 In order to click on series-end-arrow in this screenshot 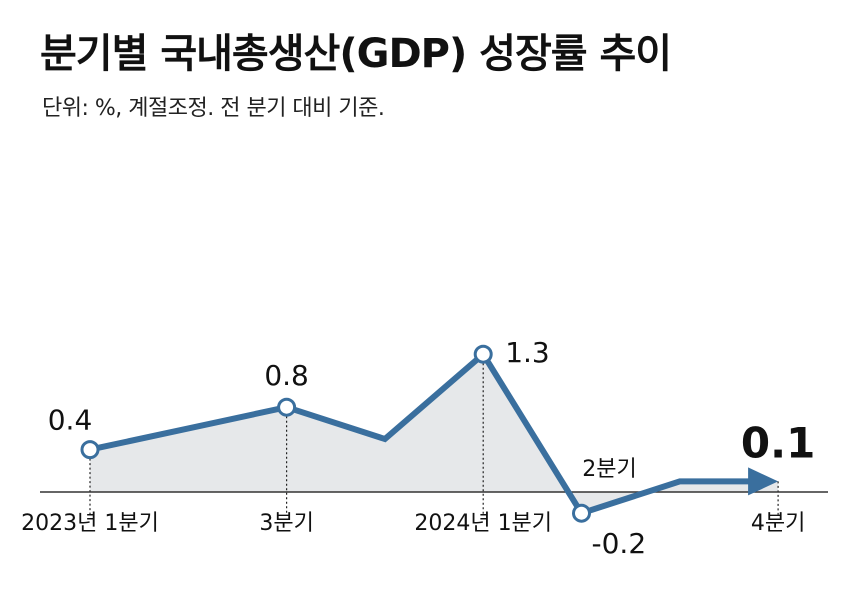, I will do `click(763, 481)`.